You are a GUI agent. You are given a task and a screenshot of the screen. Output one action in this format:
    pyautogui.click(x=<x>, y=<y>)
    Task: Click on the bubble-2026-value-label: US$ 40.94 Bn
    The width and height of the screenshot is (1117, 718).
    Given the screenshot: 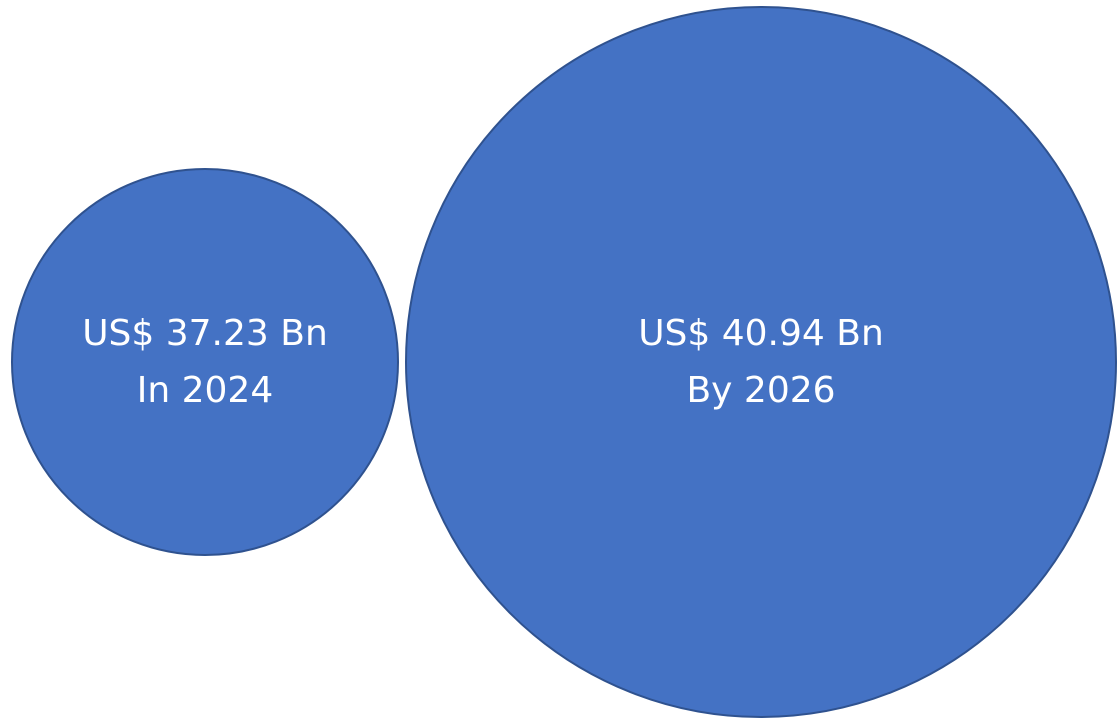 What is the action you would take?
    pyautogui.click(x=761, y=333)
    